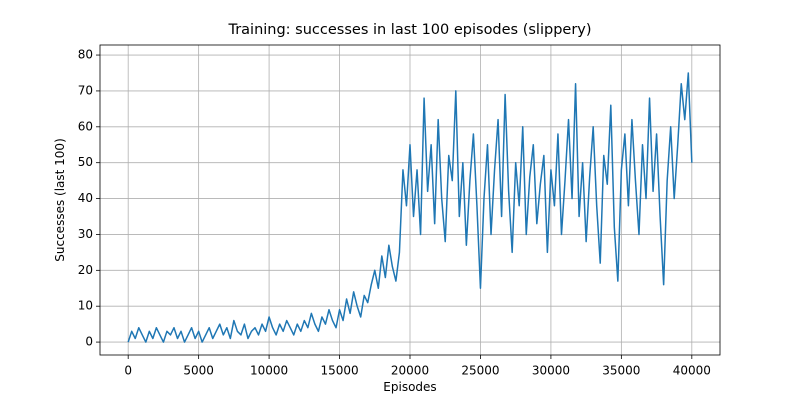 Image resolution: width=800 pixels, height=400 pixels. I want to click on y-tick-label: 70, so click(85, 90).